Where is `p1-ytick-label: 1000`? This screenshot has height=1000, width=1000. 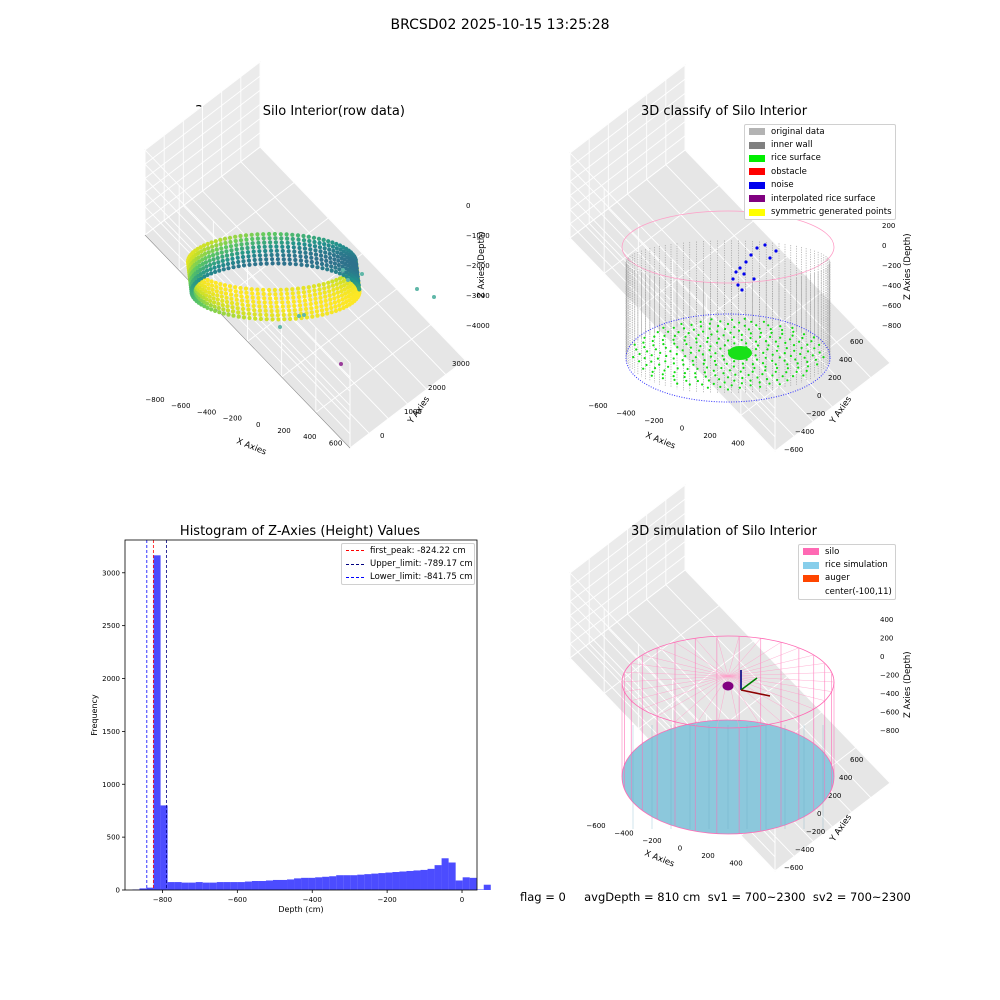 p1-ytick-label: 1000 is located at coordinates (413, 412).